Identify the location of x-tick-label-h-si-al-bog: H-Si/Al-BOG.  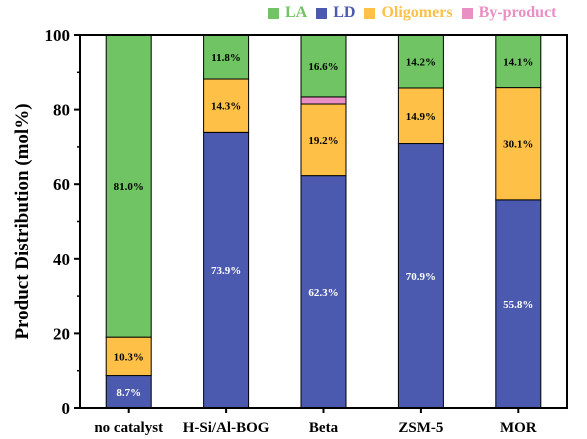
(226, 428).